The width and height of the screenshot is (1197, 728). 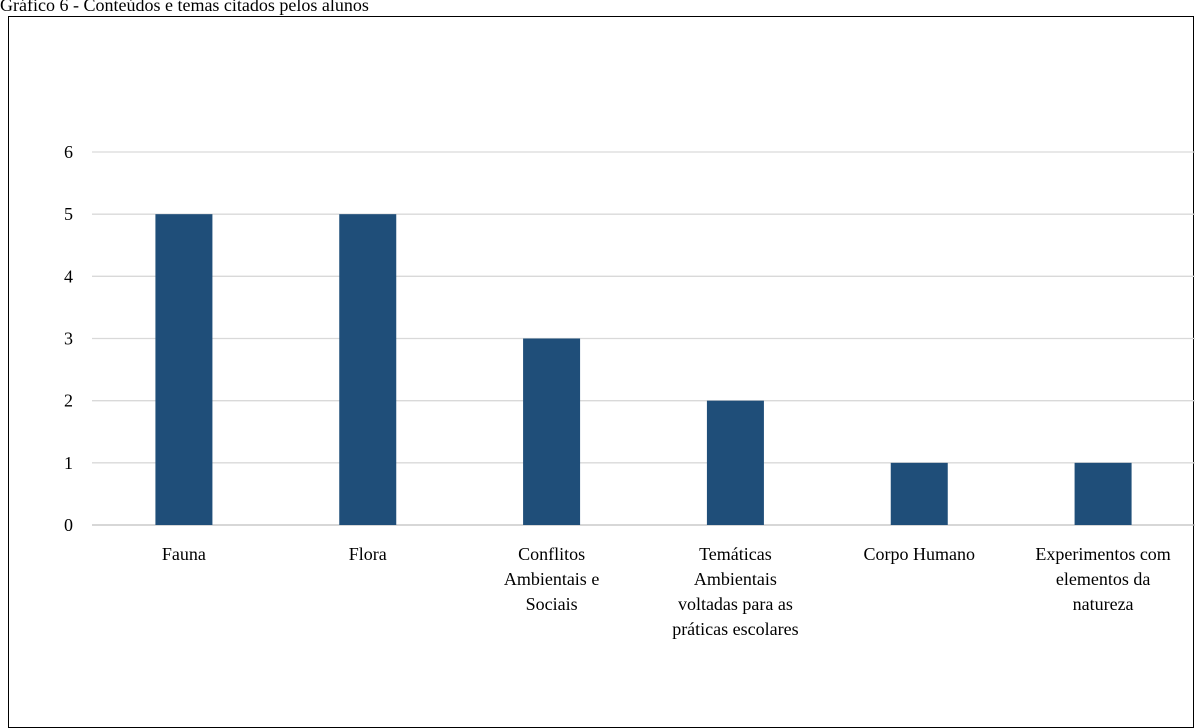 What do you see at coordinates (68, 339) in the screenshot?
I see `y-tick-label: 3` at bounding box center [68, 339].